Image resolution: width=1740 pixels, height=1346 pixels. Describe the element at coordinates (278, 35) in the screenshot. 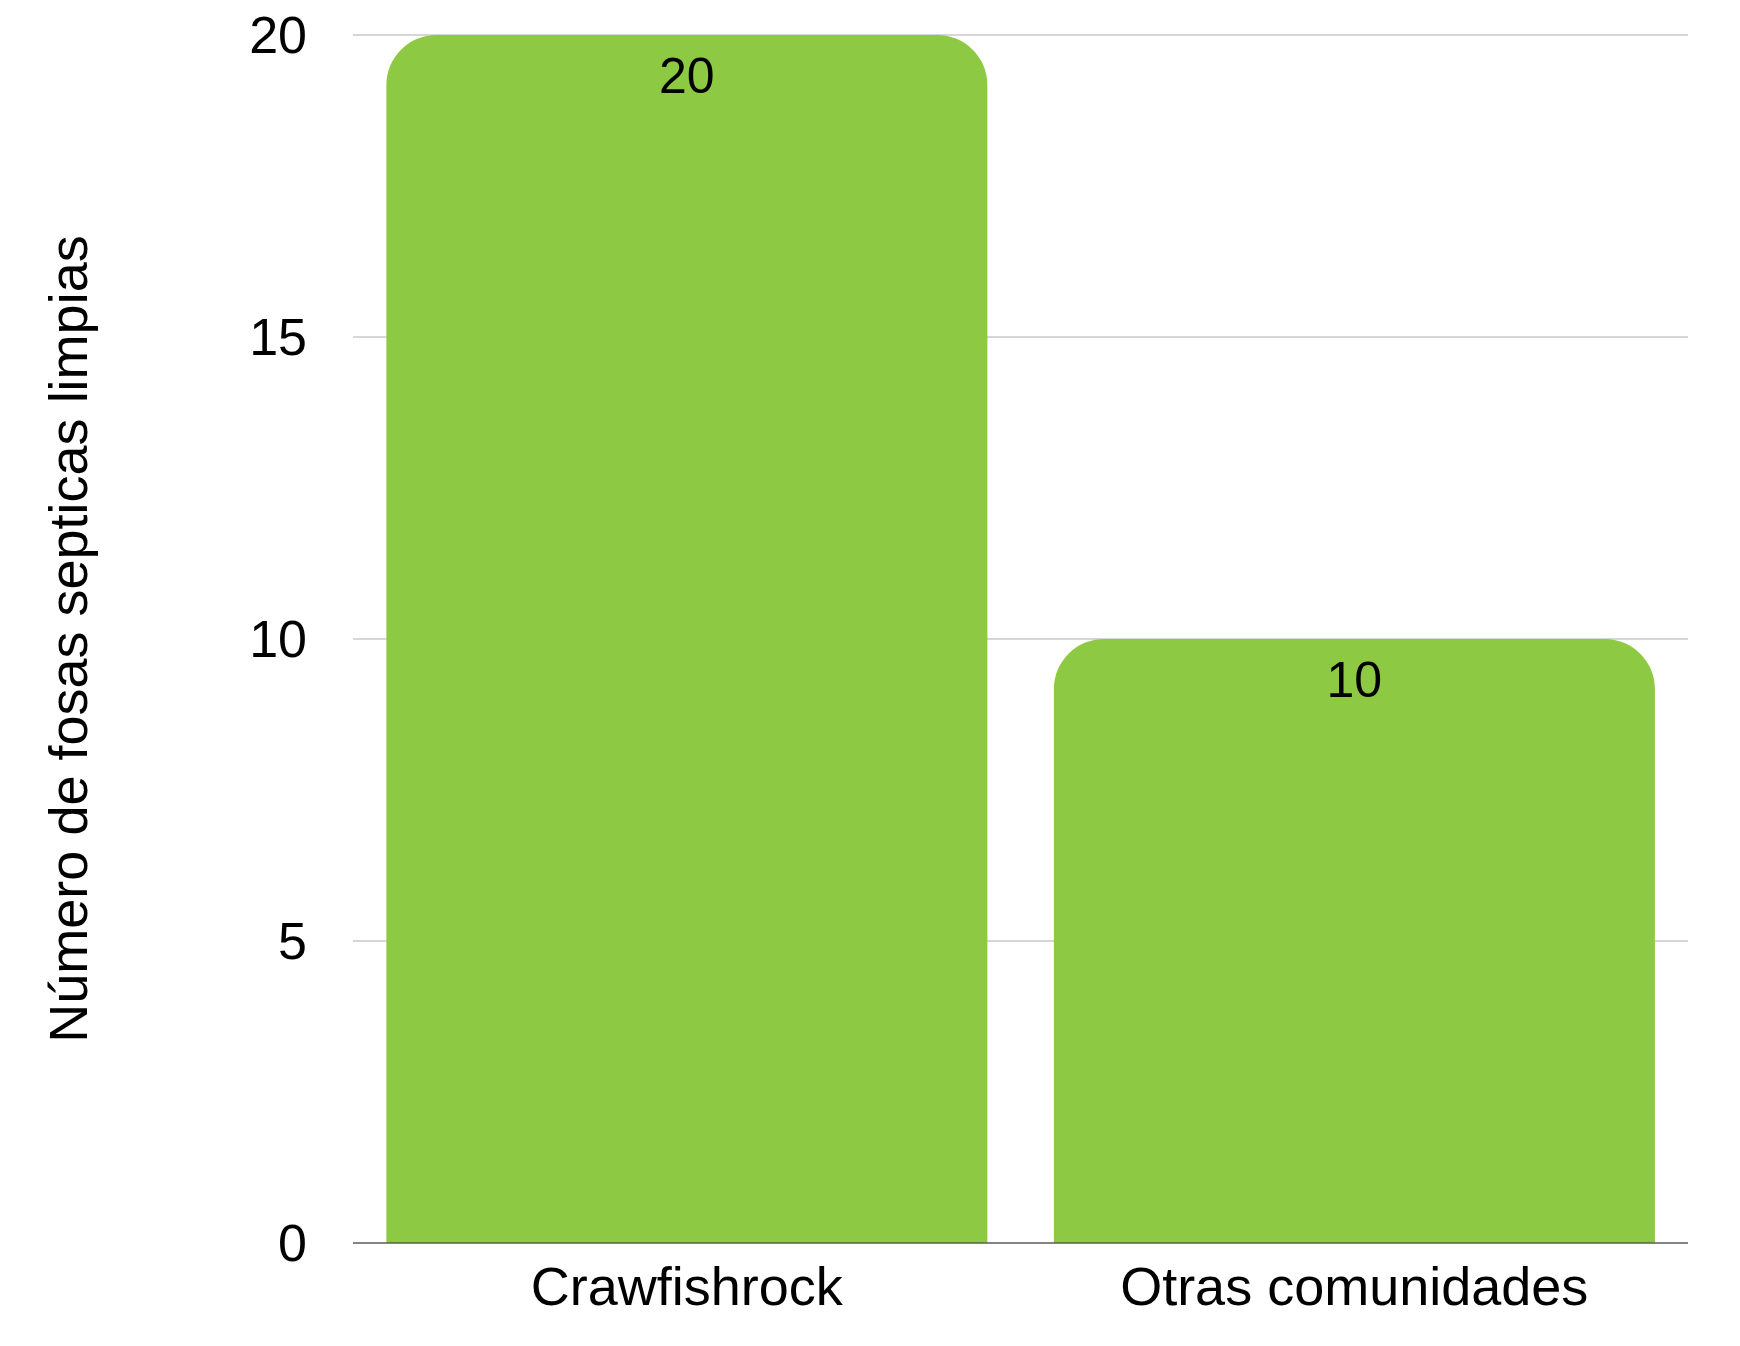

I see `y-tick-label: 20` at that location.